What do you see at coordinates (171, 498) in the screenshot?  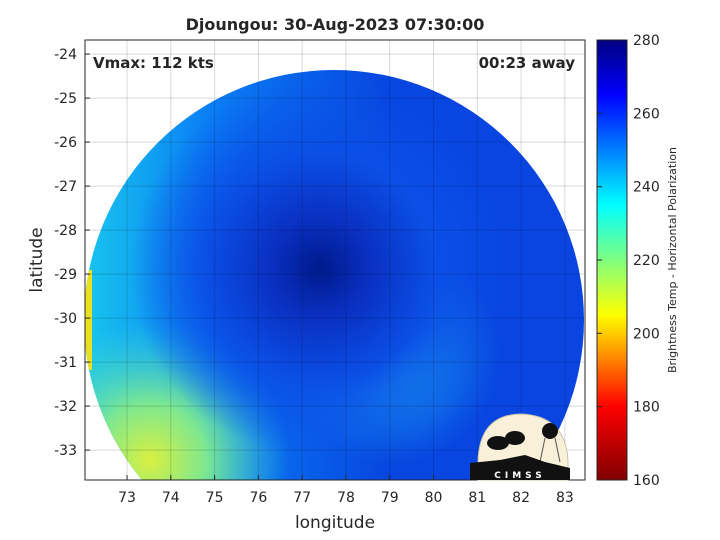 I see `x-tick-label: 74` at bounding box center [171, 498].